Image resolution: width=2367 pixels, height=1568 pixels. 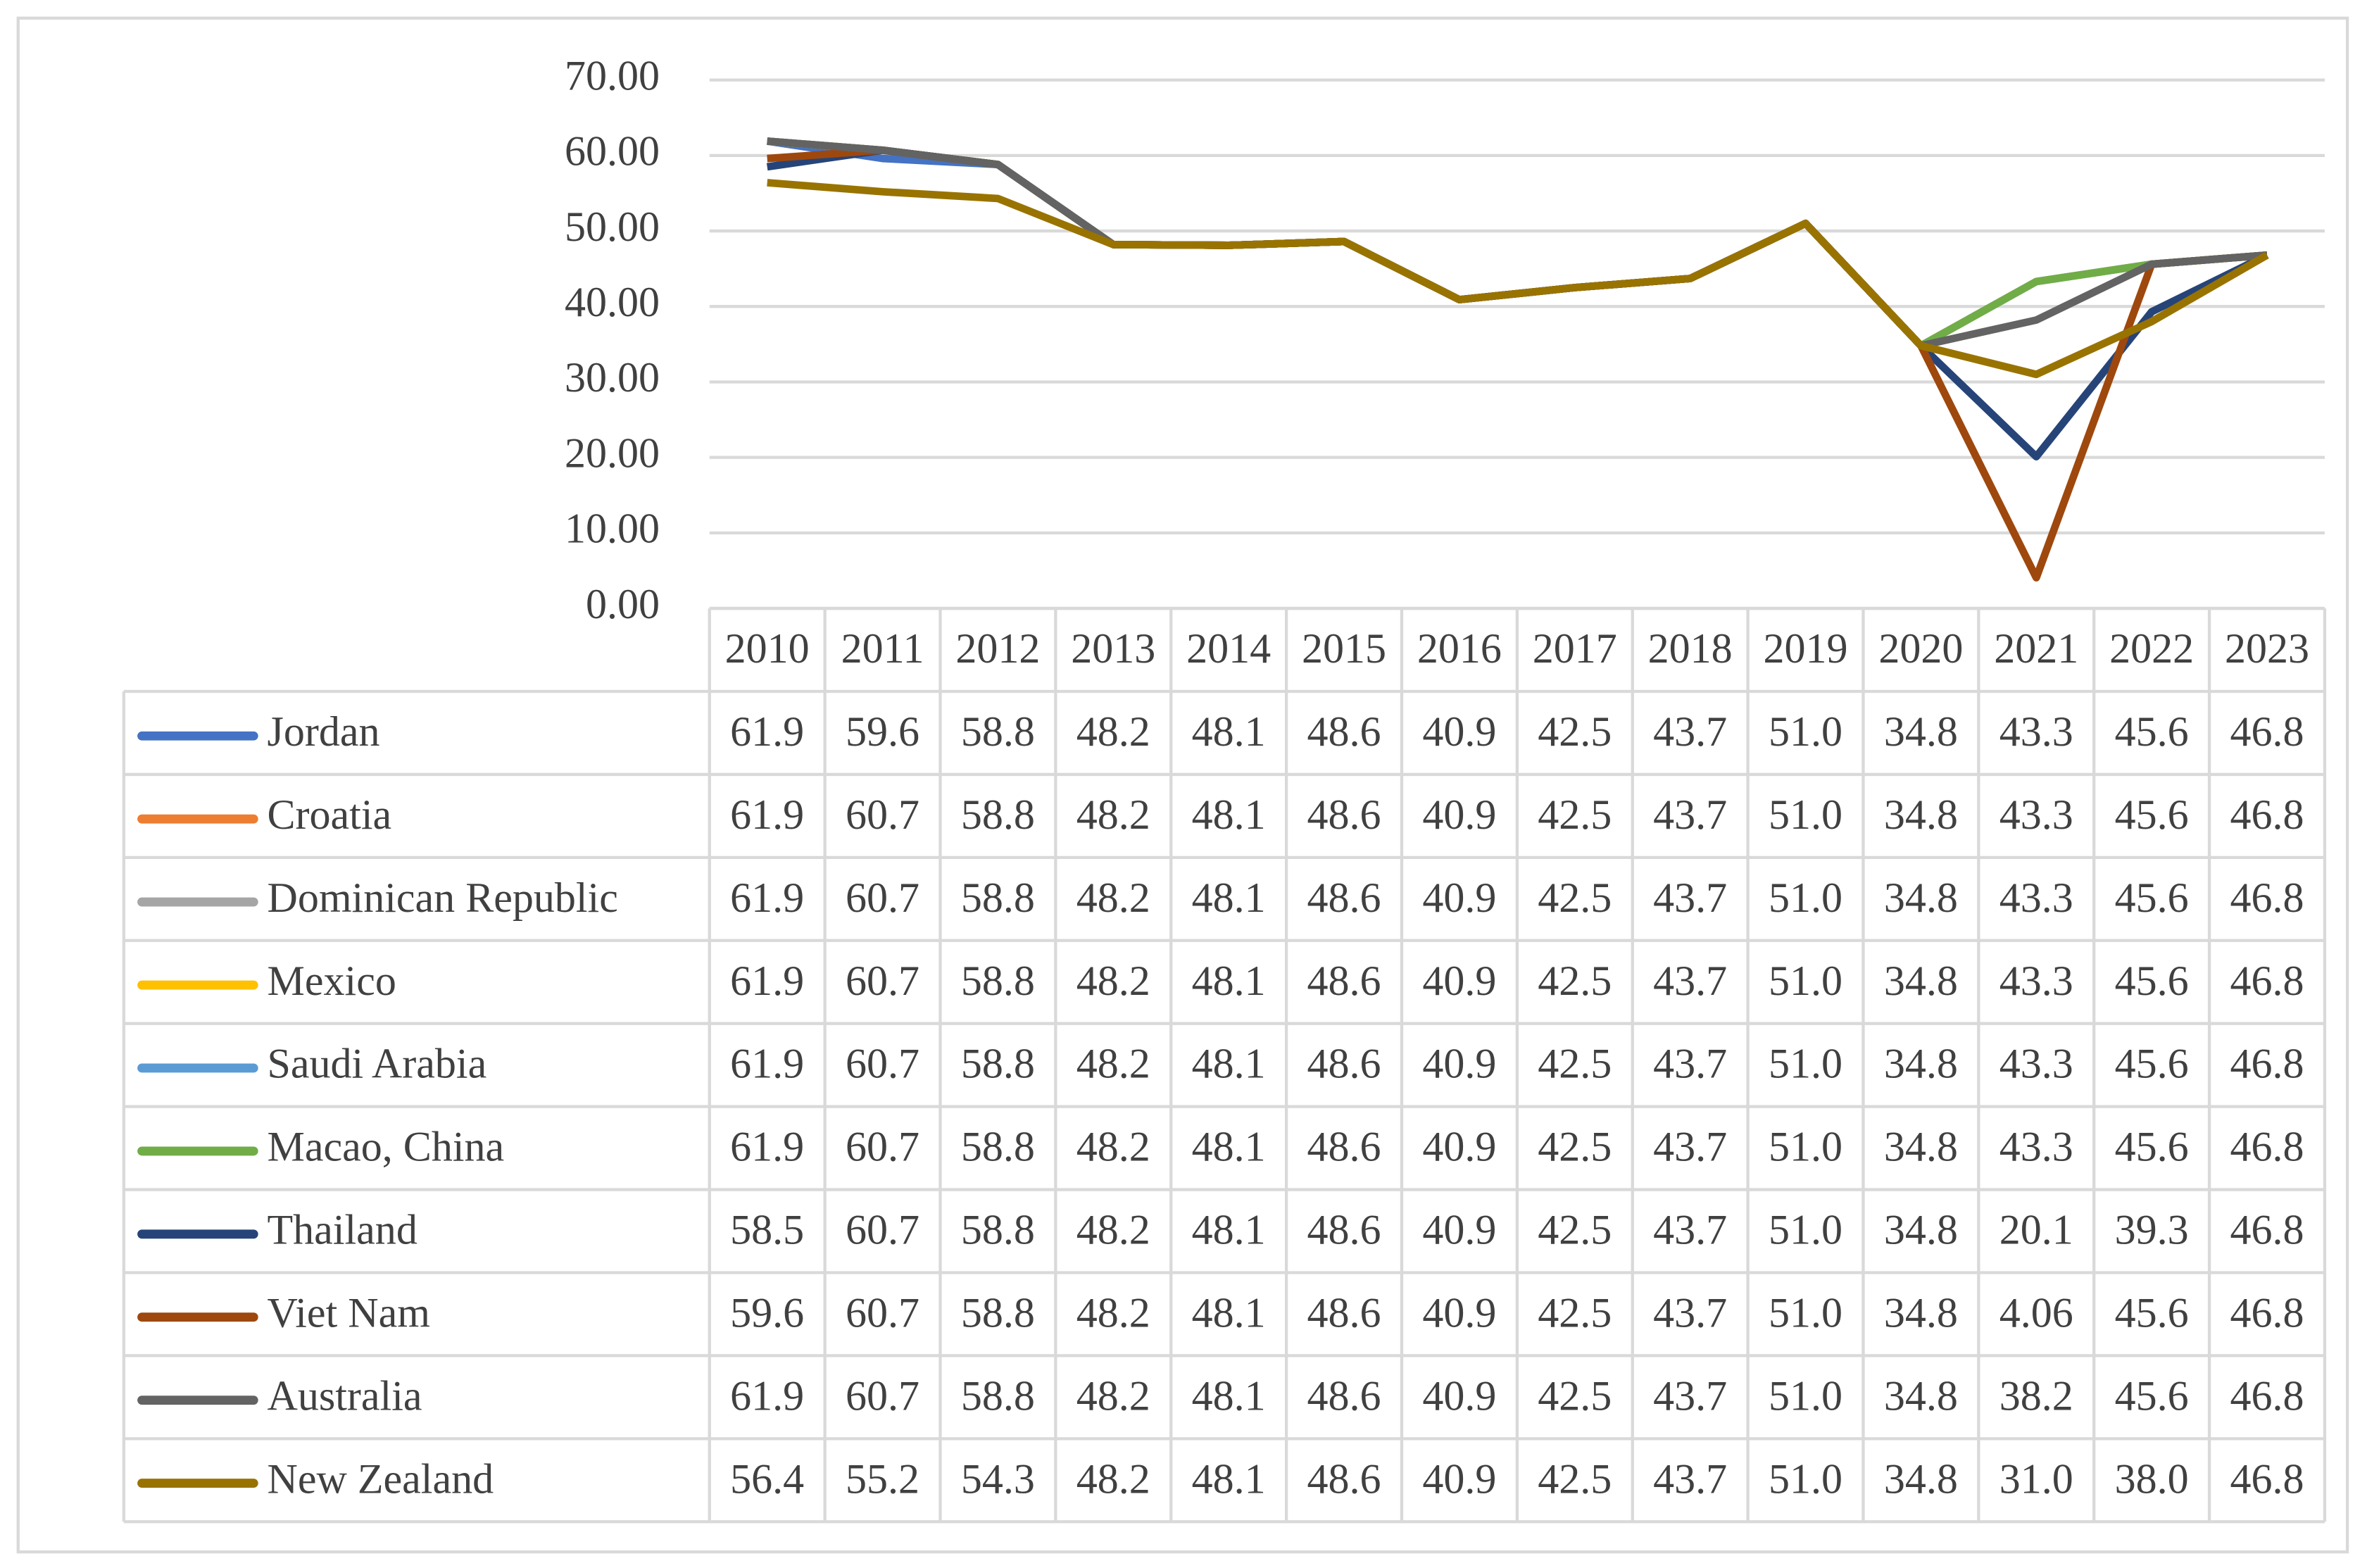 I want to click on y-tick-label: 30.00, so click(x=612, y=377).